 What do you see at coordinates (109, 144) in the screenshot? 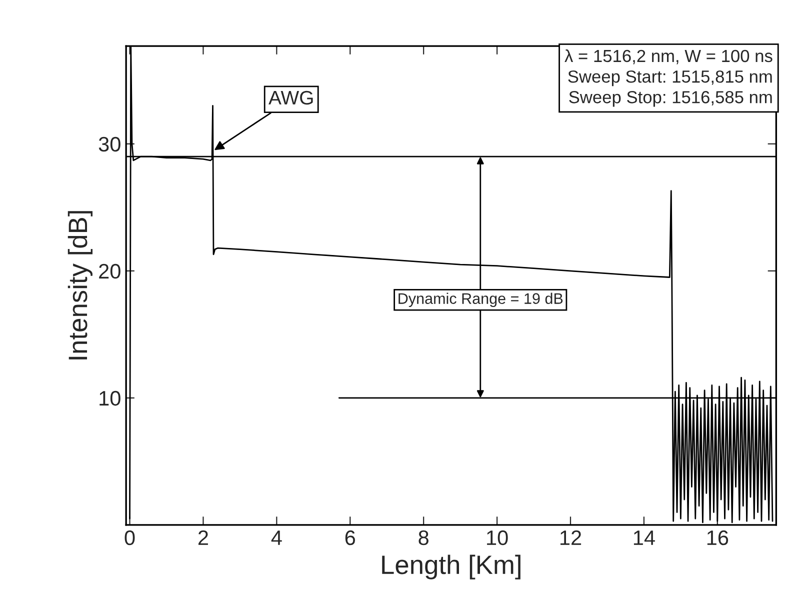
I see `y-tick-label: 30` at bounding box center [109, 144].